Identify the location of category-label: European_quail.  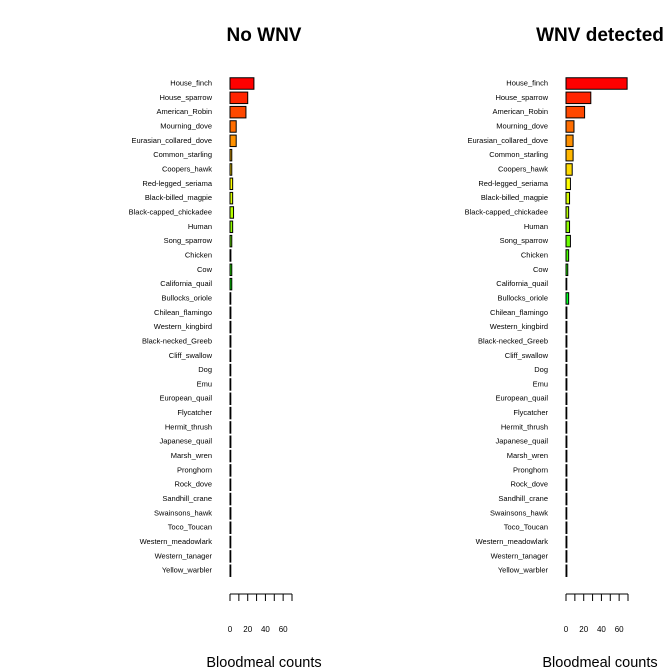
(521, 398).